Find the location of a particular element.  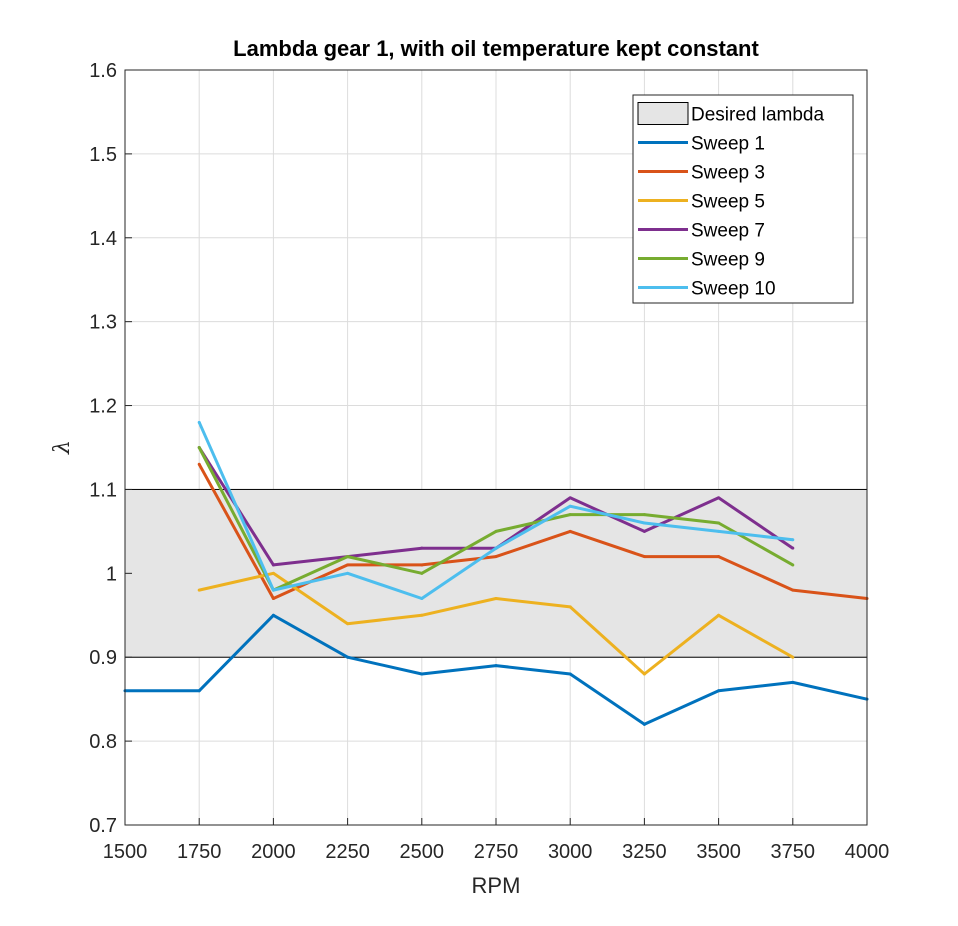

x-tick-label: 1500 is located at coordinates (125, 852).